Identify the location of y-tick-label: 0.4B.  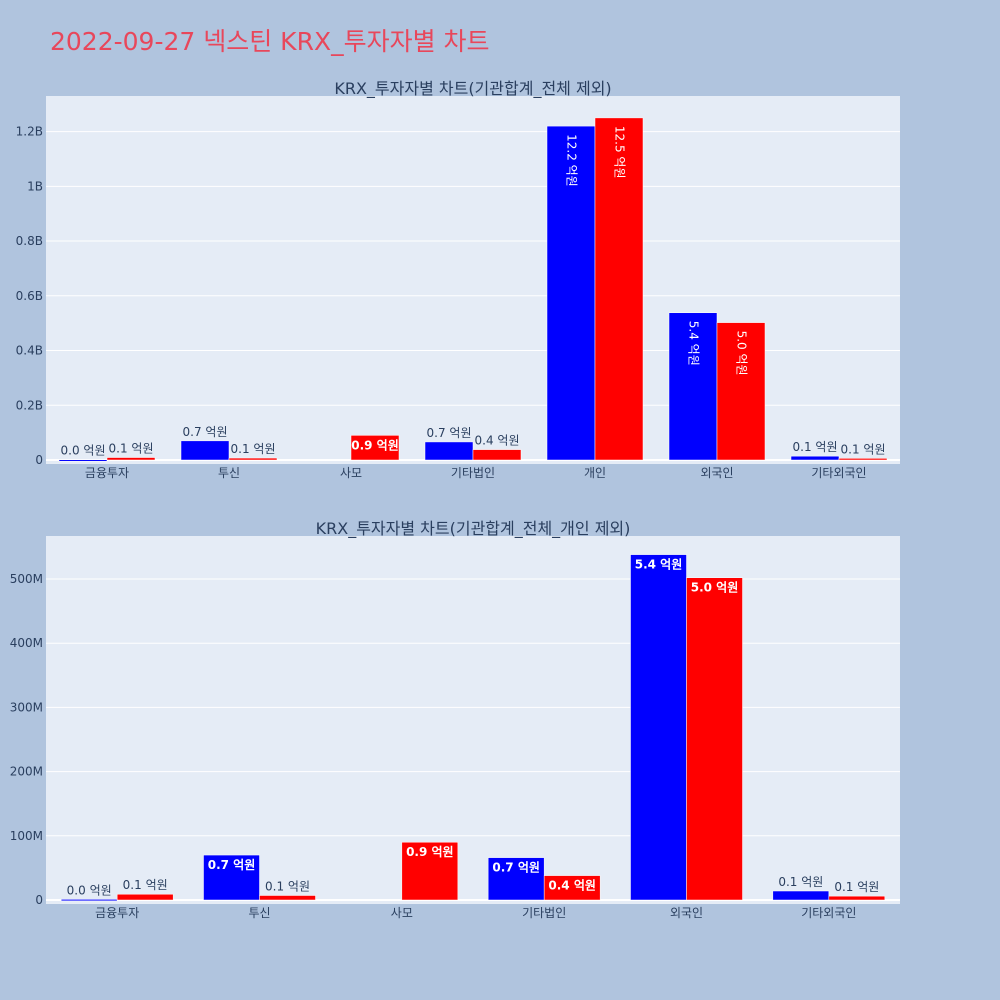
(29, 351).